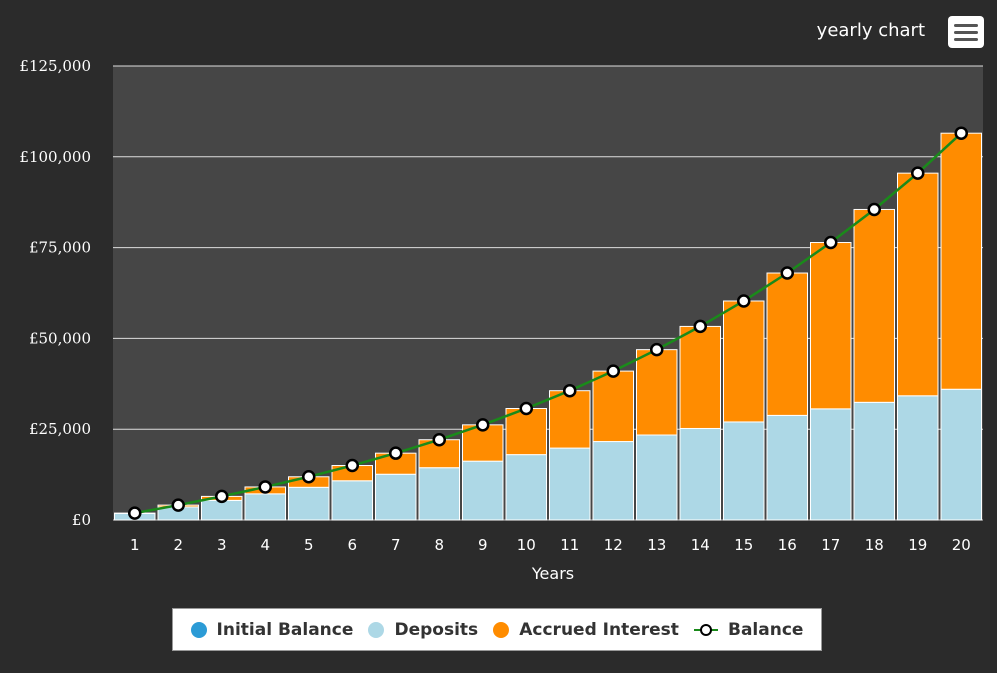 This screenshot has height=673, width=997. I want to click on balance-line-swatch-icon, so click(706, 630).